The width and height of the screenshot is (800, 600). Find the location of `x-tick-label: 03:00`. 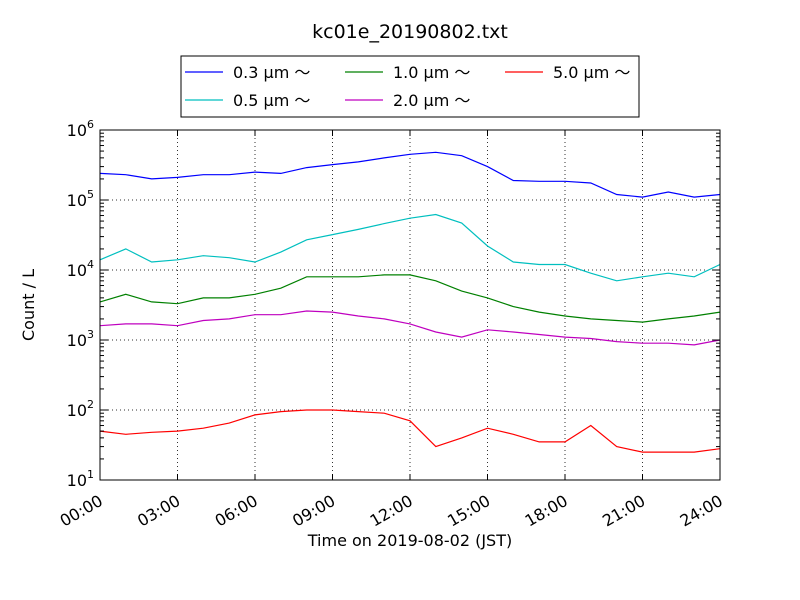

x-tick-label: 03:00 is located at coordinates (158, 511).